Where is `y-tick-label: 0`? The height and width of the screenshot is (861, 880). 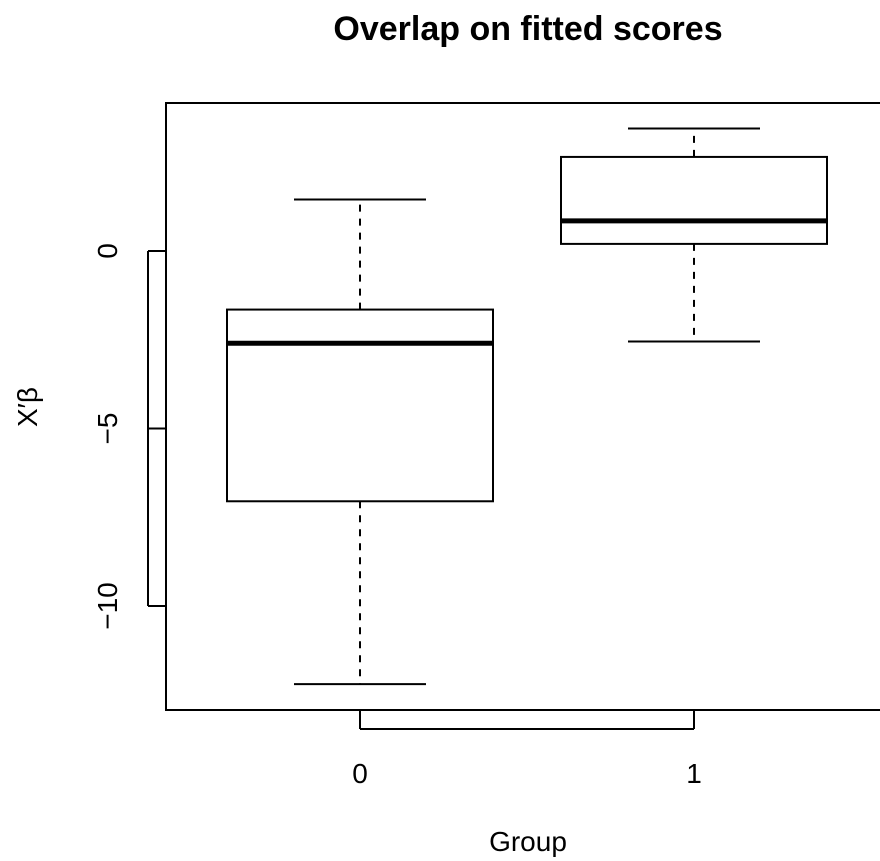 y-tick-label: 0 is located at coordinates (107, 251).